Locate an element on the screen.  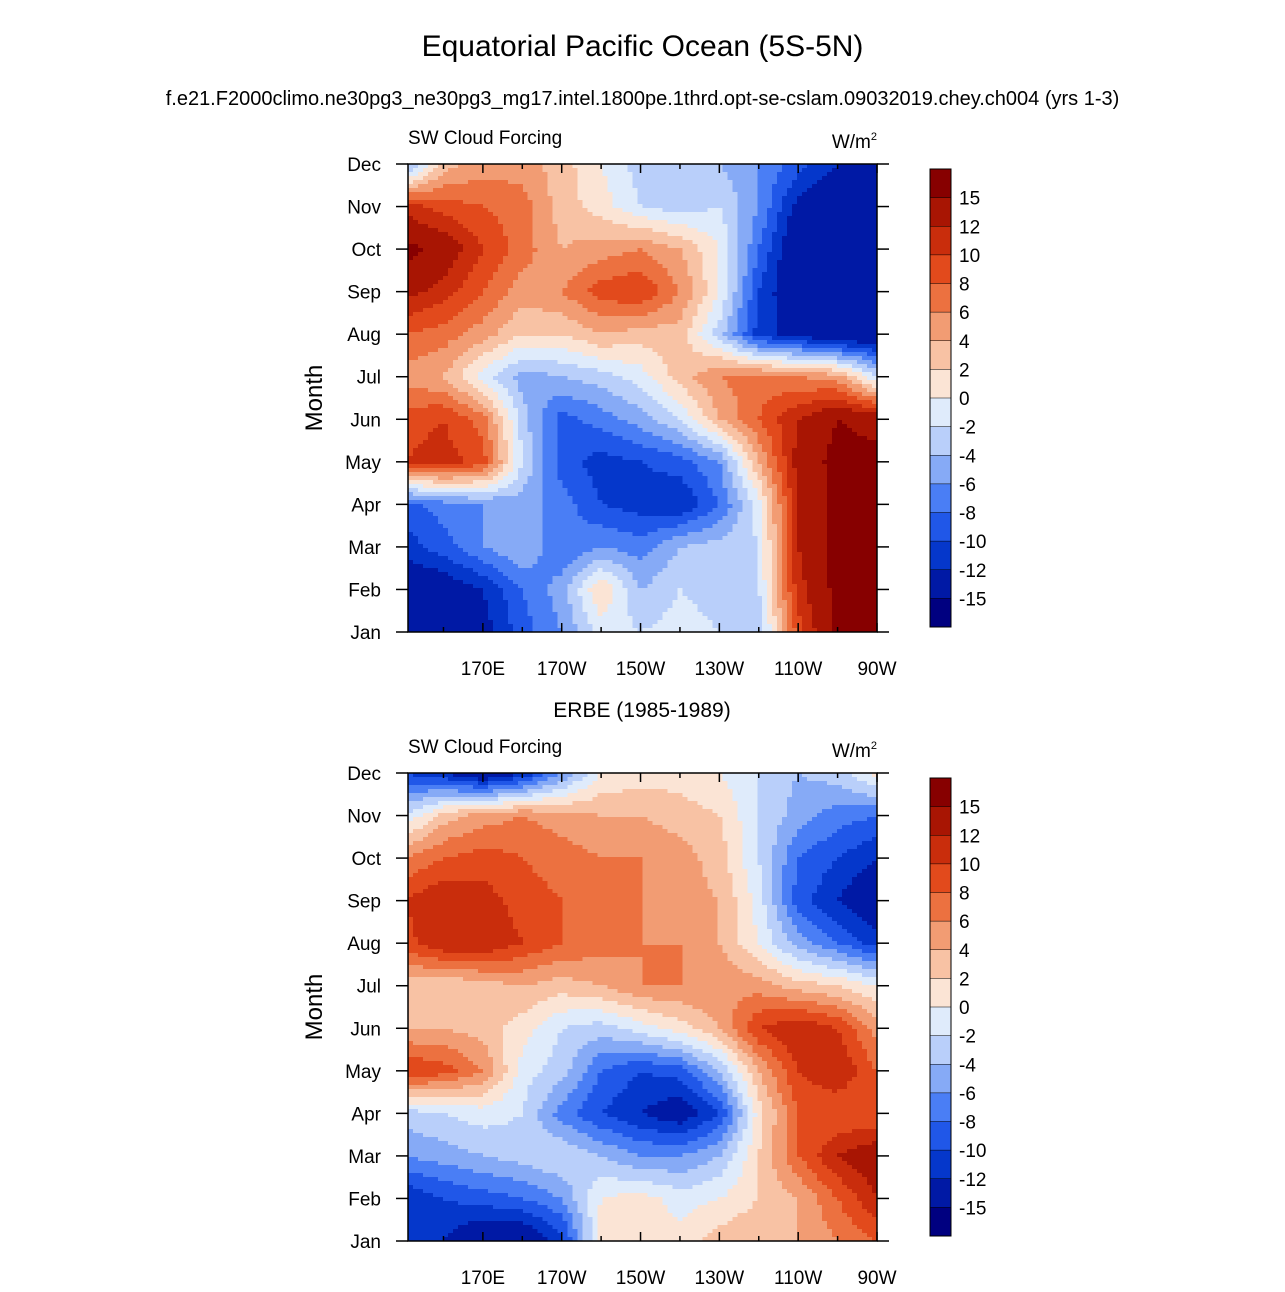
colorbar-label: -2 is located at coordinates (967, 1037).